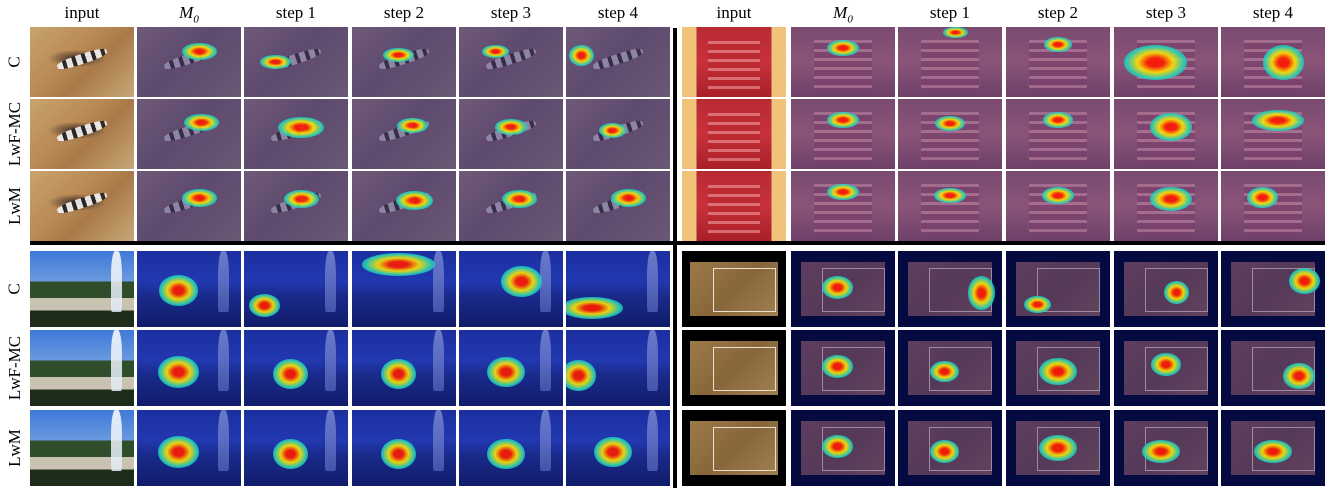 The image size is (1325, 488). I want to click on vertical-divider, so click(675, 258).